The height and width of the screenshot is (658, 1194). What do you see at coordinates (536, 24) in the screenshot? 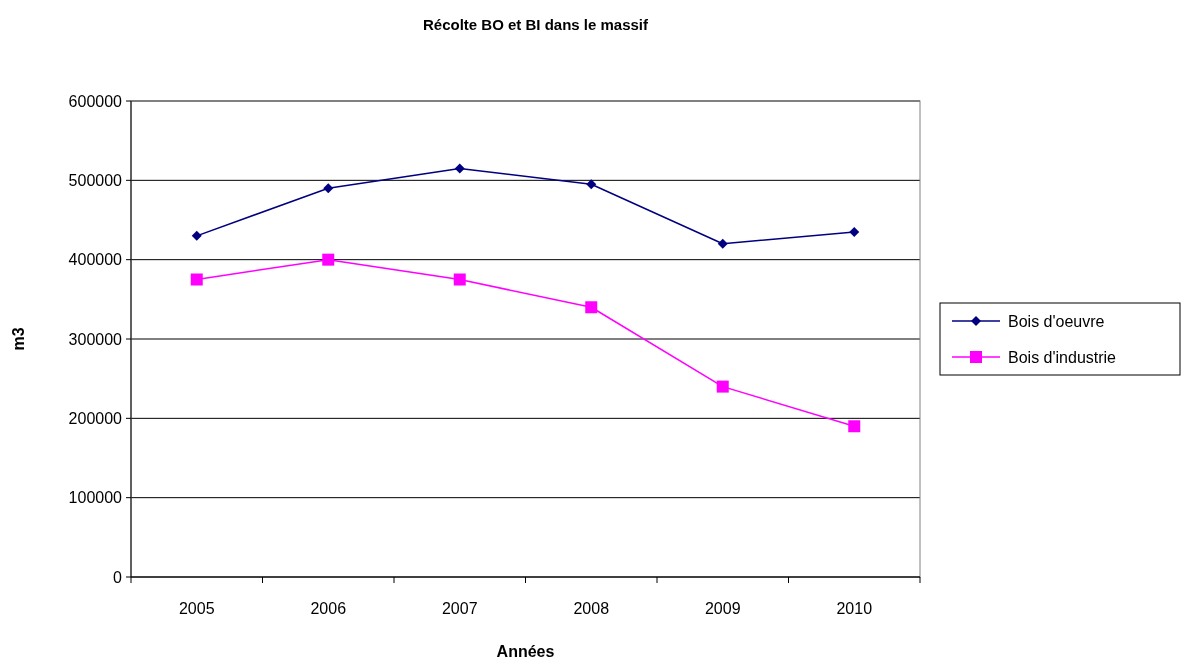
I see `chart-title: Récolte BO et BI dans le massif` at bounding box center [536, 24].